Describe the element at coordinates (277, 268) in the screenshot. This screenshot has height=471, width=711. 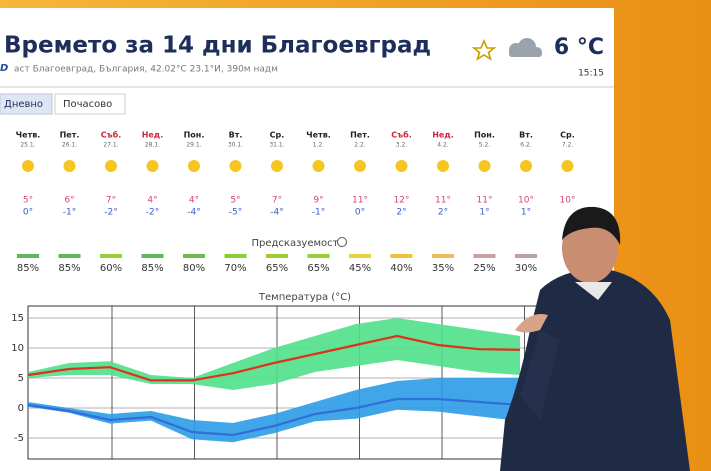
I see `predictability-value: 65%` at that location.